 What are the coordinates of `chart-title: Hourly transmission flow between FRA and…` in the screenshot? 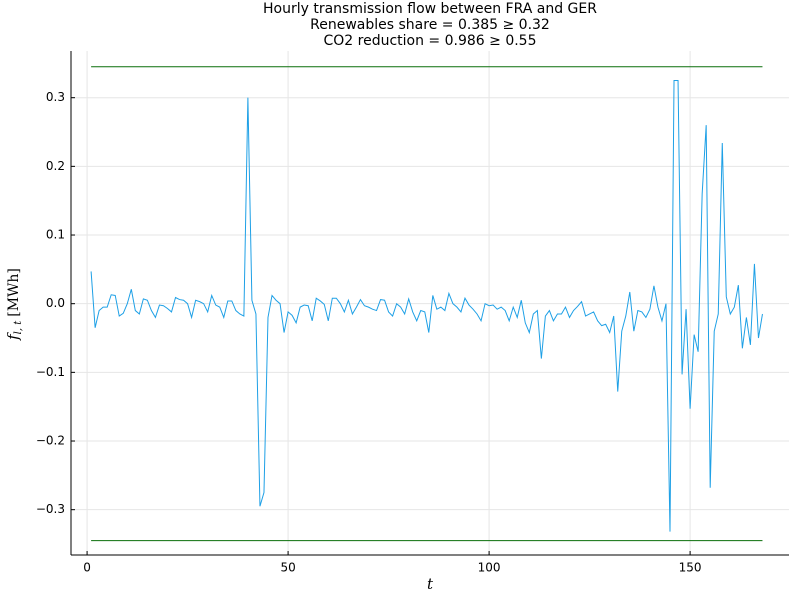 It's located at (430, 9).